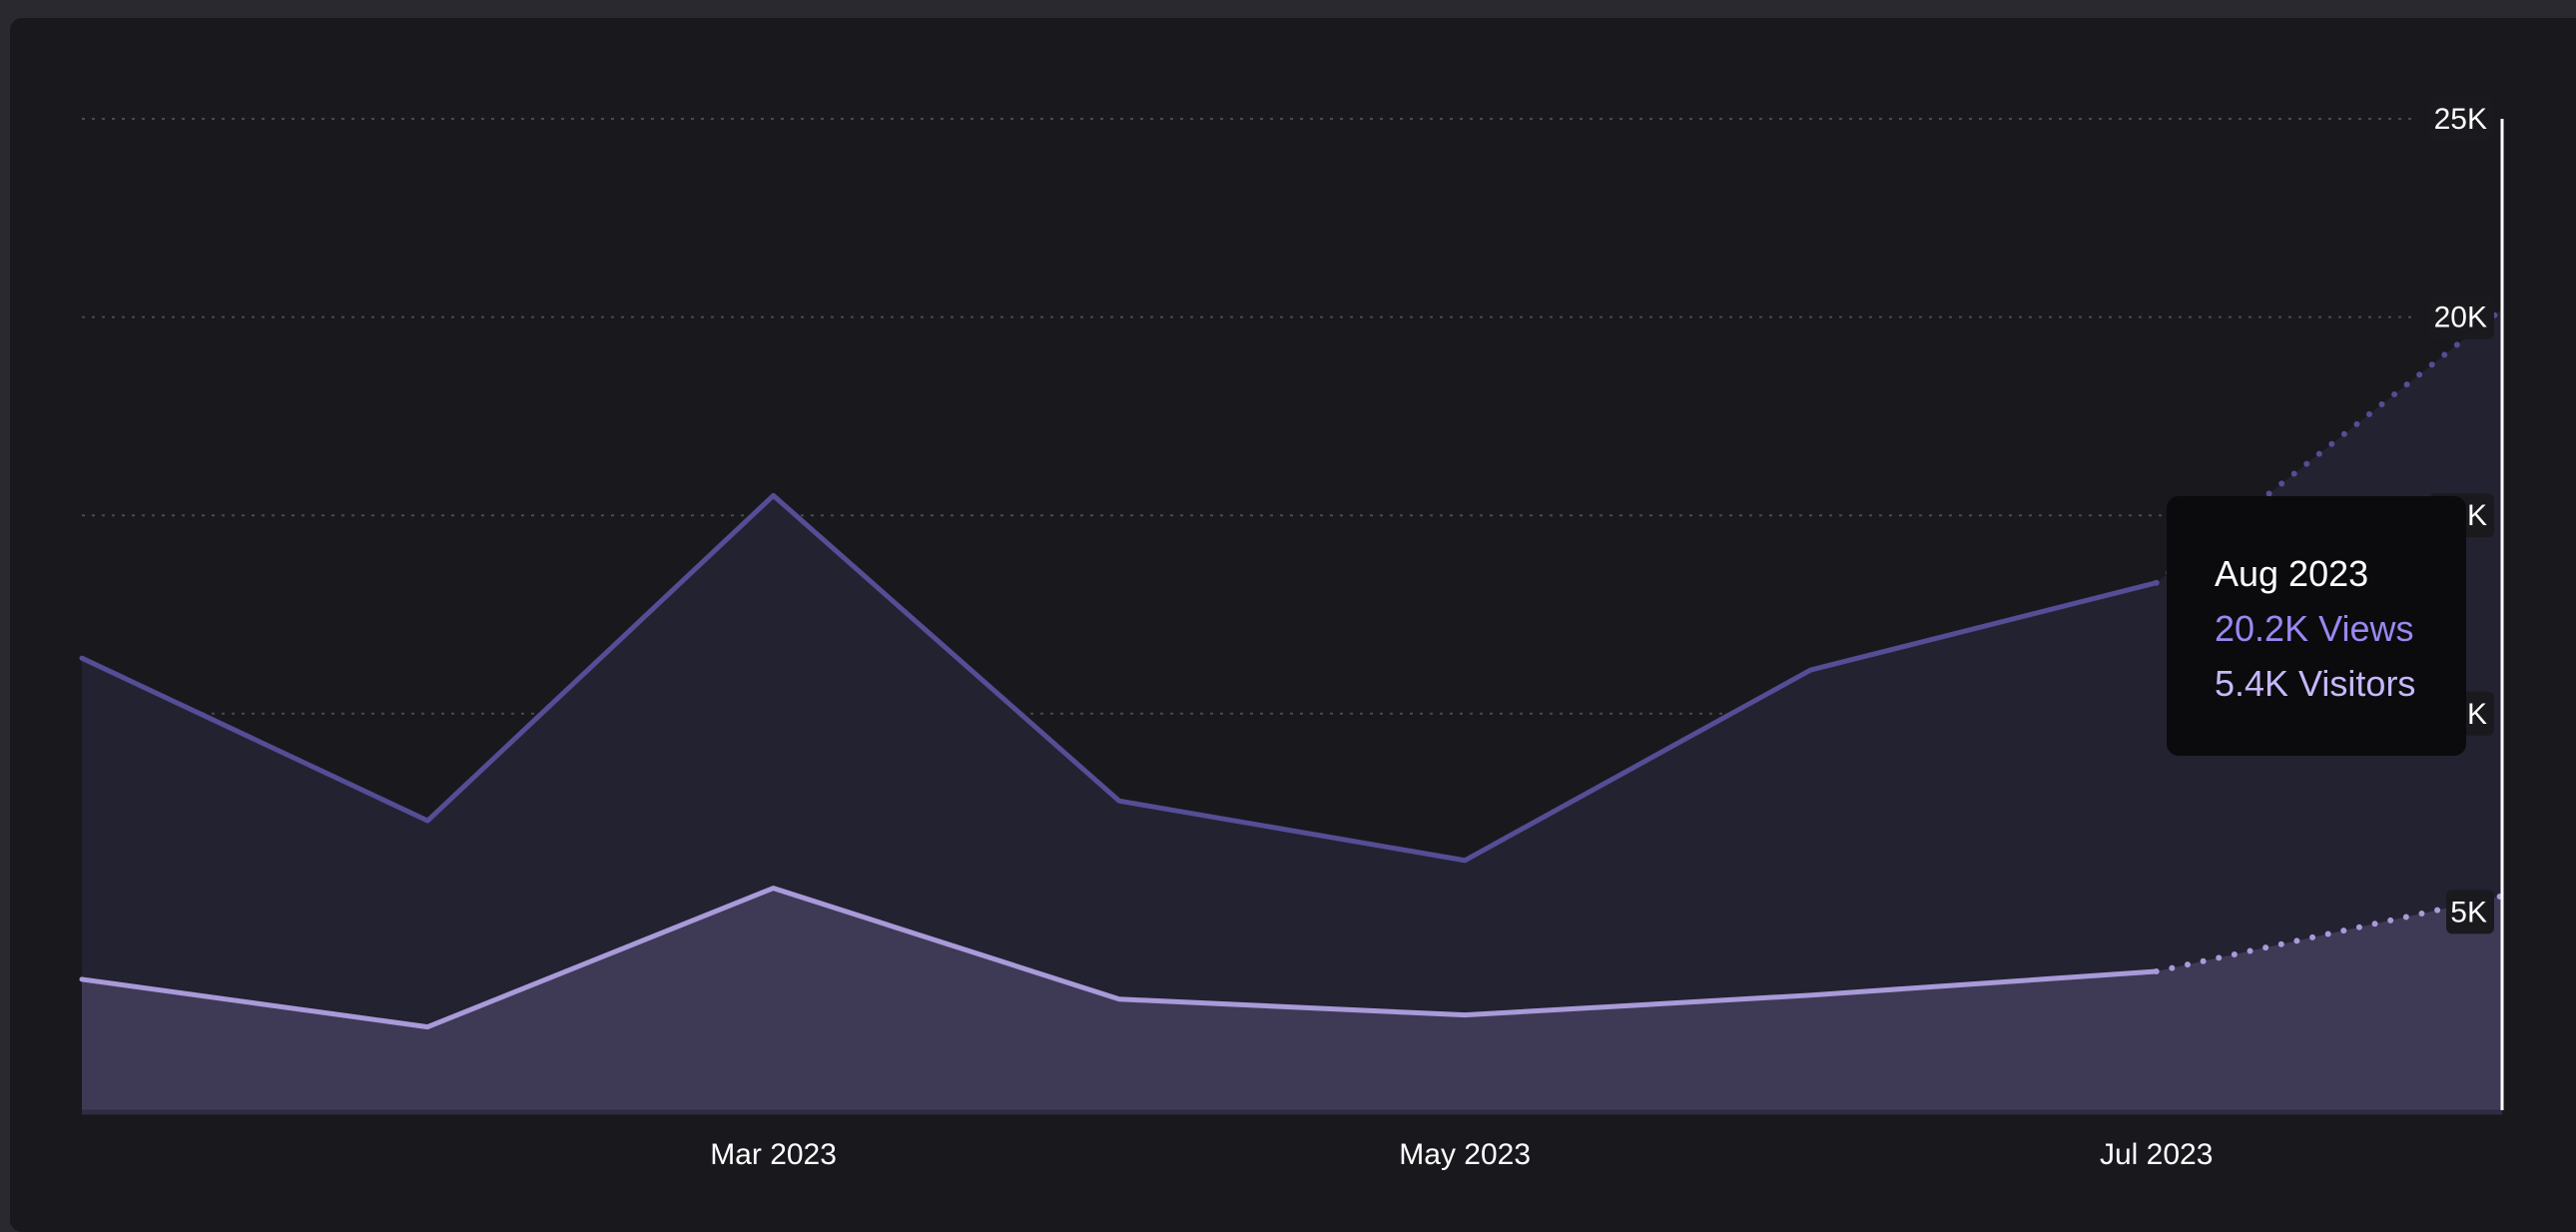  What do you see at coordinates (1465, 1154) in the screenshot?
I see `x-tick-label: May 2023` at bounding box center [1465, 1154].